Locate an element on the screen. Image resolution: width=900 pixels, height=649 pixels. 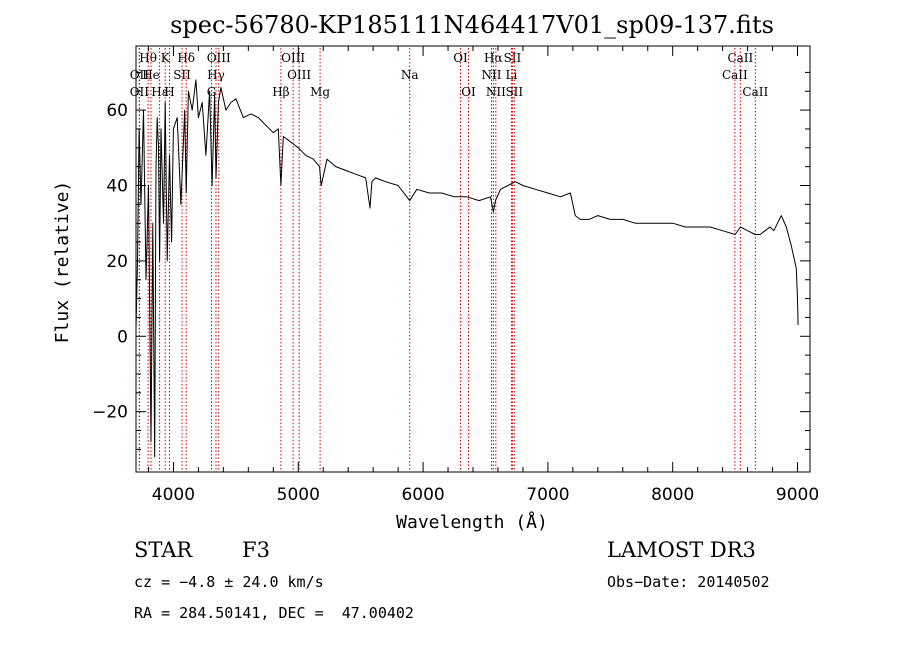
object-class: STAR is located at coordinates (163, 550).